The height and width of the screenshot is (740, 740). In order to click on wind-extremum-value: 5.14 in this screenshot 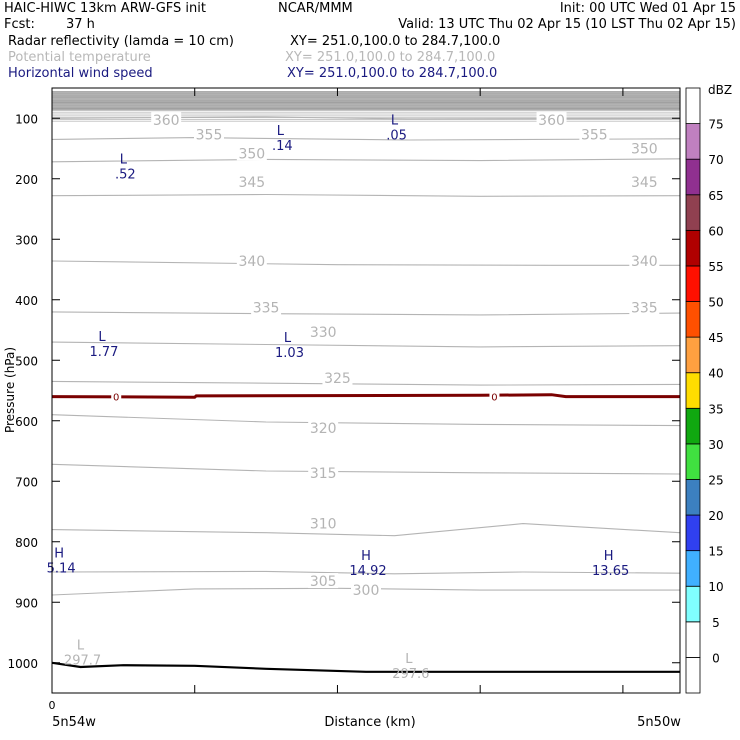, I will do `click(61, 568)`.